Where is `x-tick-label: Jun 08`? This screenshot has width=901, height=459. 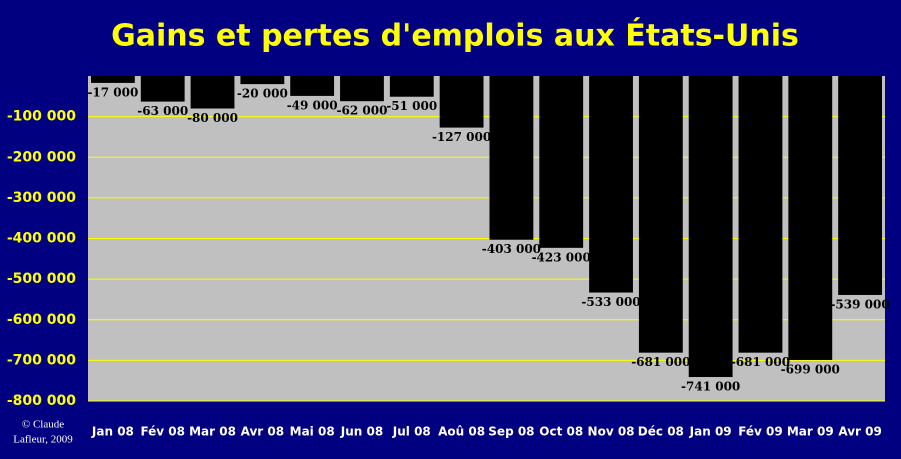
x-tick-label: Jun 08 is located at coordinates (361, 432).